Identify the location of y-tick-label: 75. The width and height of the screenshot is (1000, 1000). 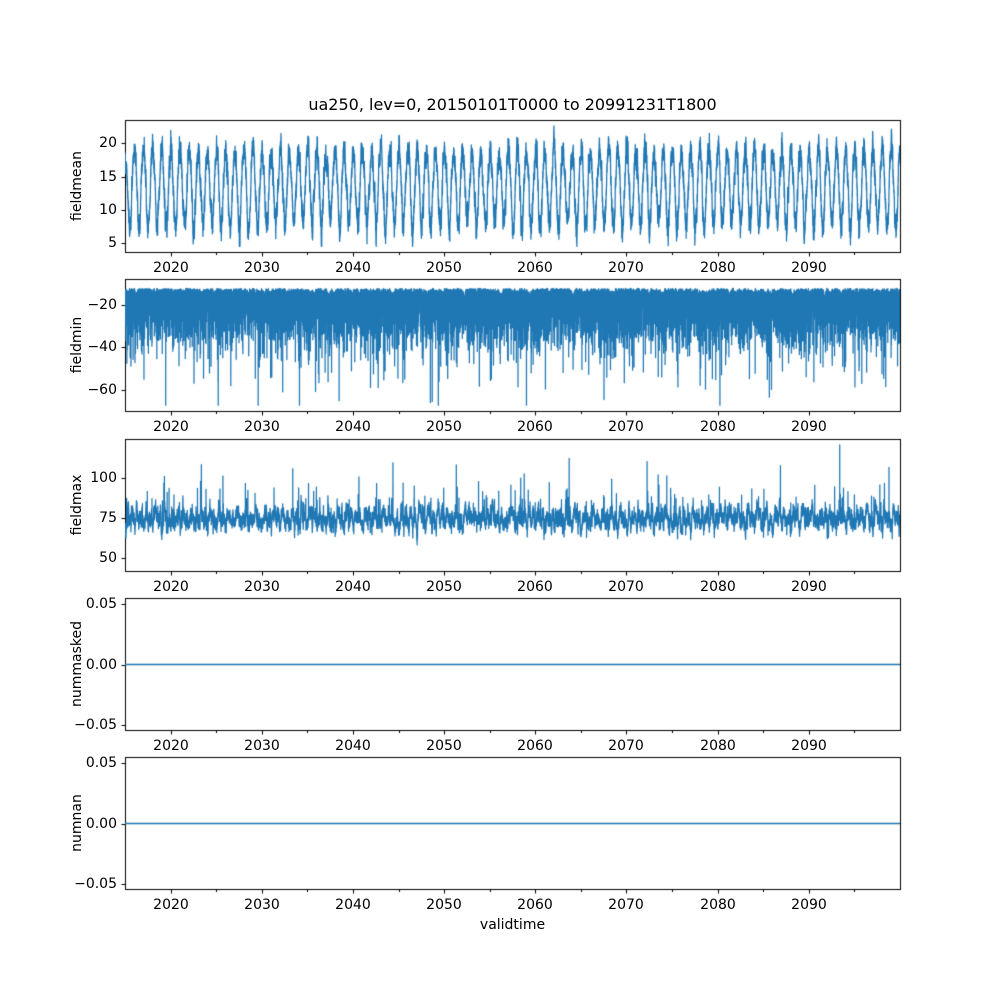
(108, 518).